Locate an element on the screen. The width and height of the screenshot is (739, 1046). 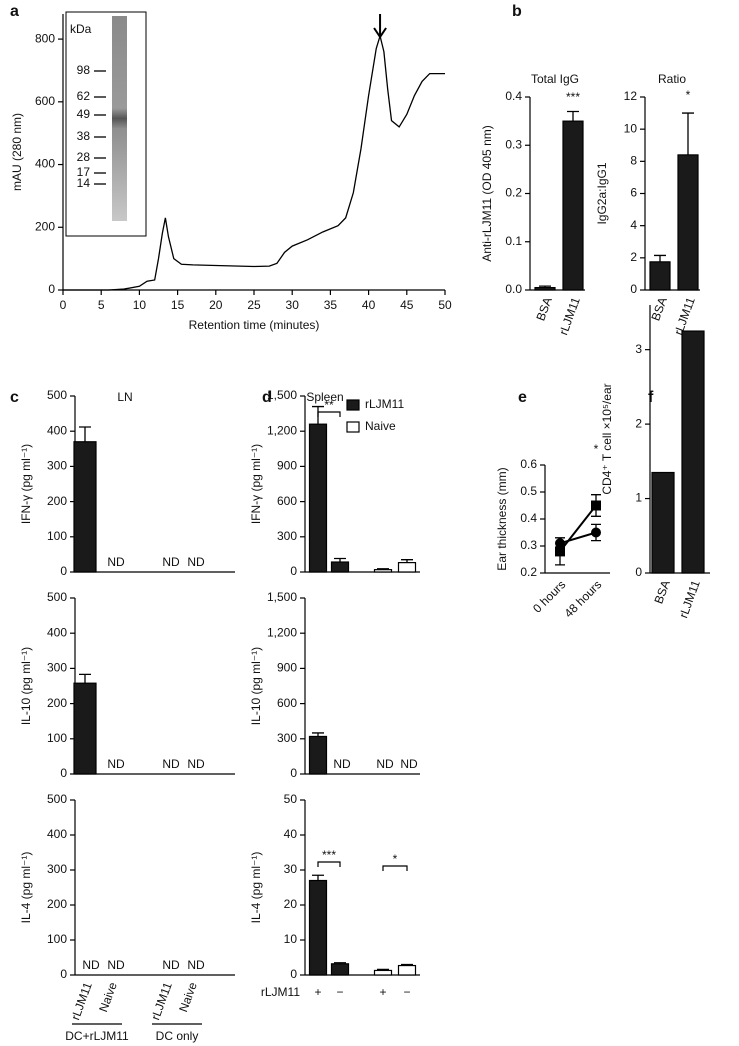
inset-unit: kDa is located at coordinates (81, 29).